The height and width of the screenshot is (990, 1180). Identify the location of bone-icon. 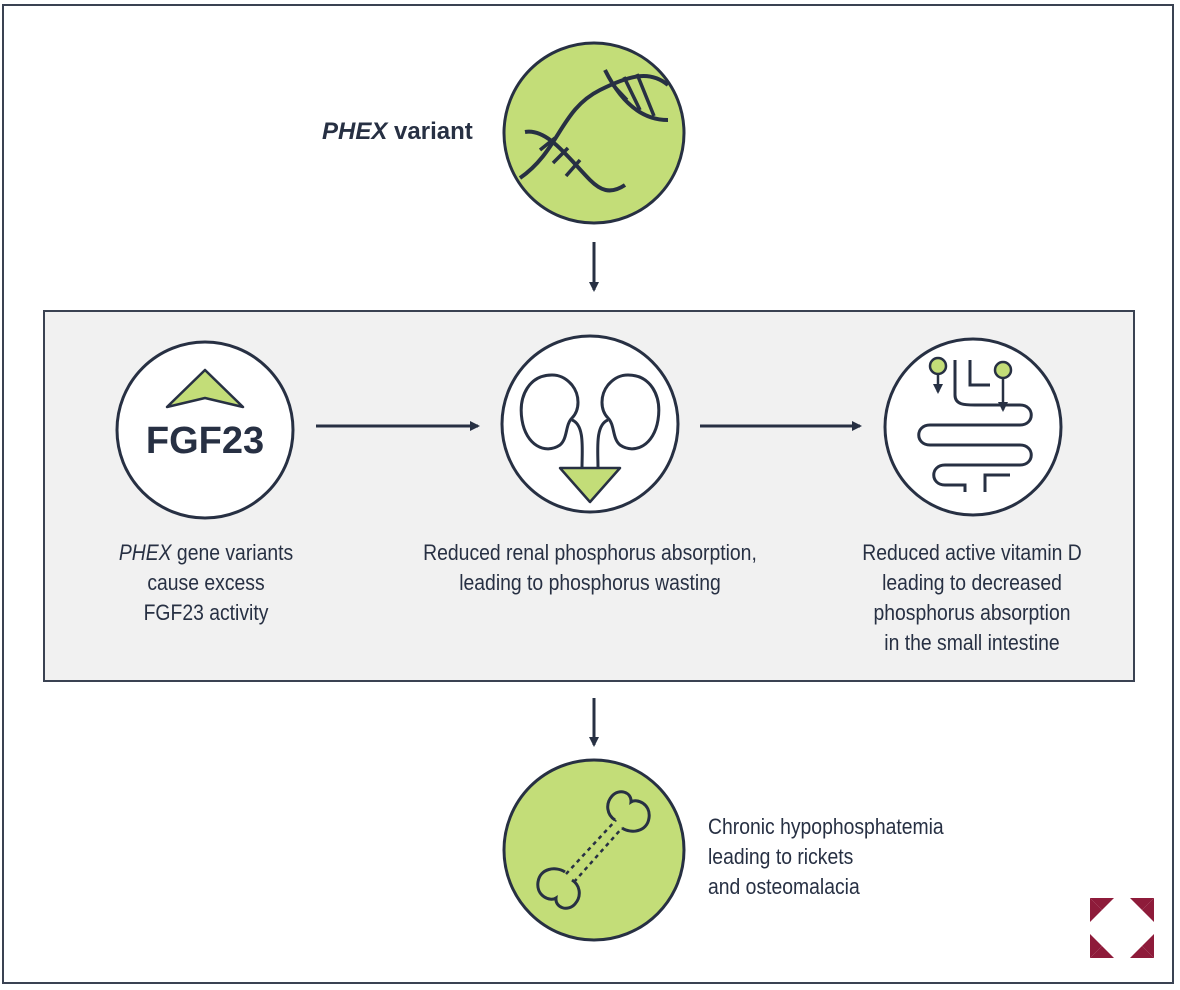
(594, 850).